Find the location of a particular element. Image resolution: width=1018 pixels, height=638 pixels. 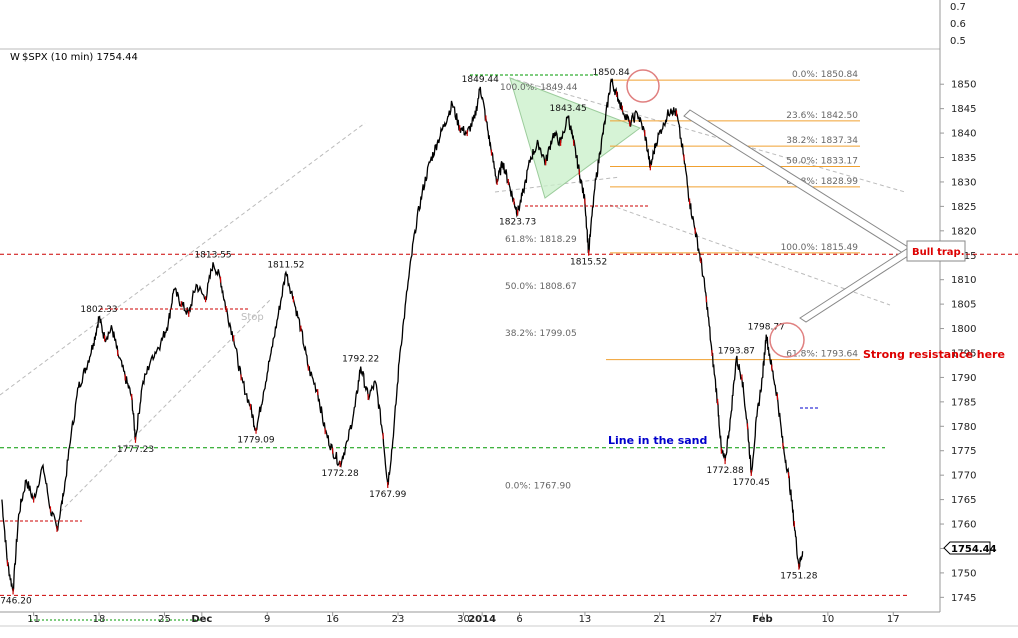

y-tick-label: 1750 is located at coordinates (963, 573).